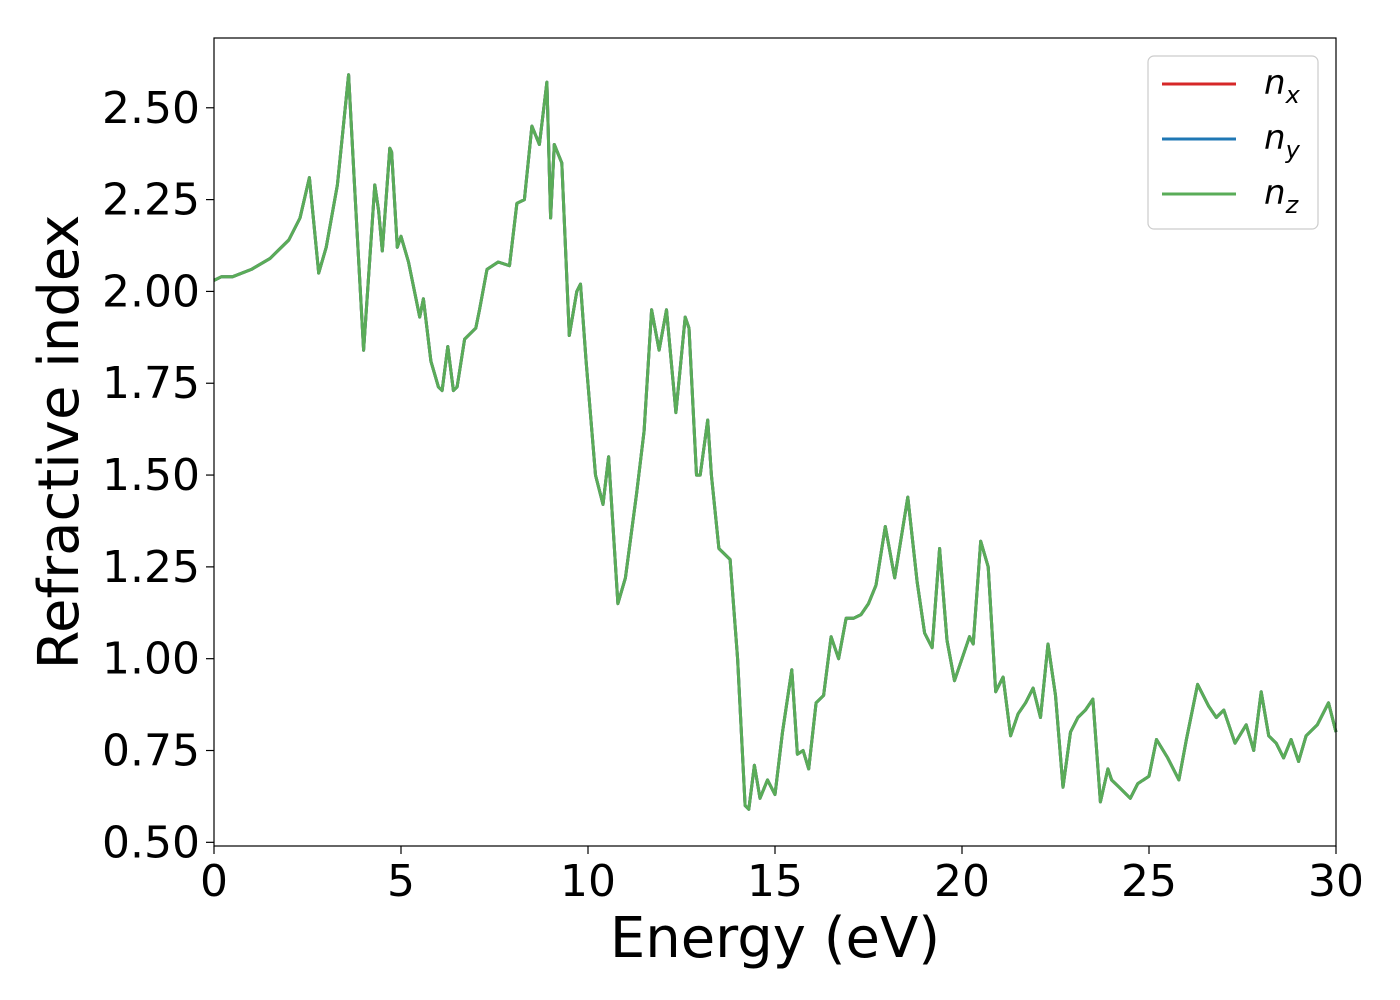  What do you see at coordinates (1282, 141) in the screenshot?
I see `legend-label-ny: ny` at bounding box center [1282, 141].